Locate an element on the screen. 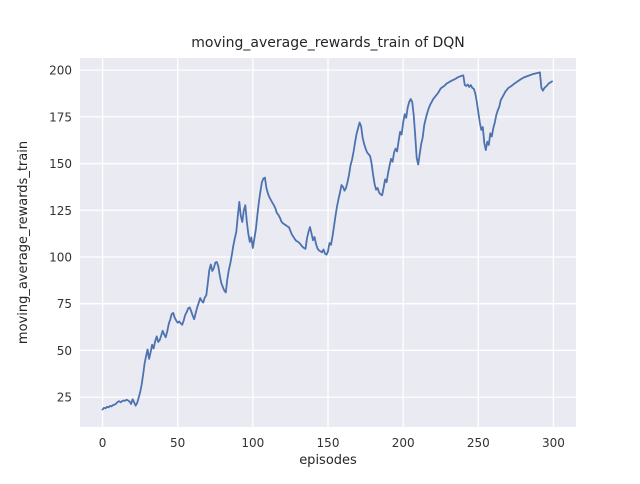 This screenshot has height=484, width=640. x-tick-label: 150 is located at coordinates (328, 443).